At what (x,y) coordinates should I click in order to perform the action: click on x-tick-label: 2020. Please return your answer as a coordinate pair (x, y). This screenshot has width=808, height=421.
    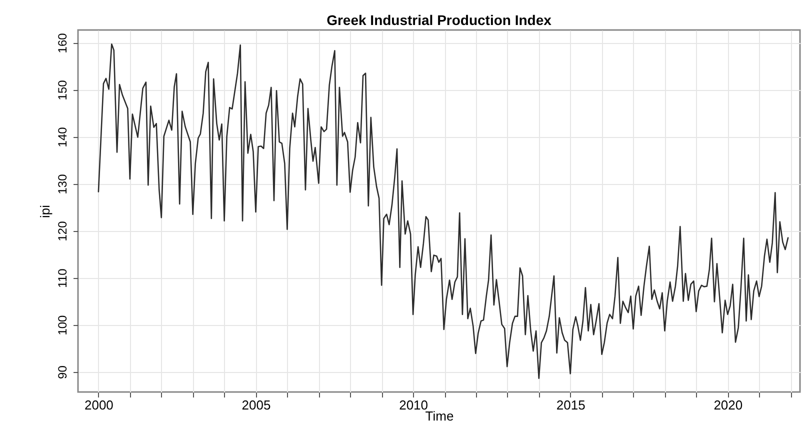
    Looking at the image, I should click on (728, 405).